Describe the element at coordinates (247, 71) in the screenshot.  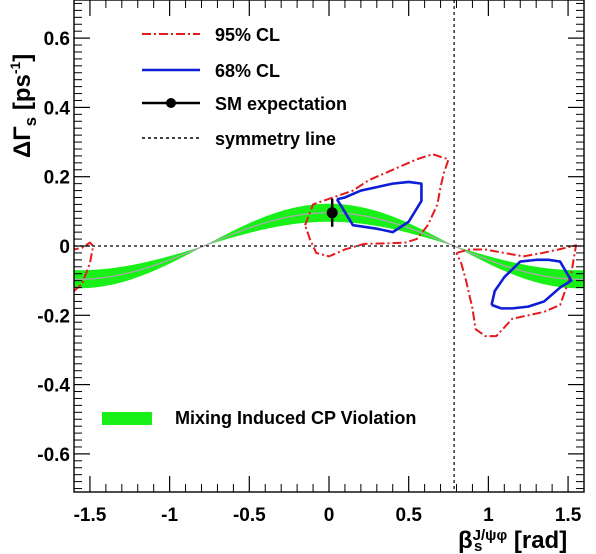
I see `legend-label-68cl: 68% CL` at that location.